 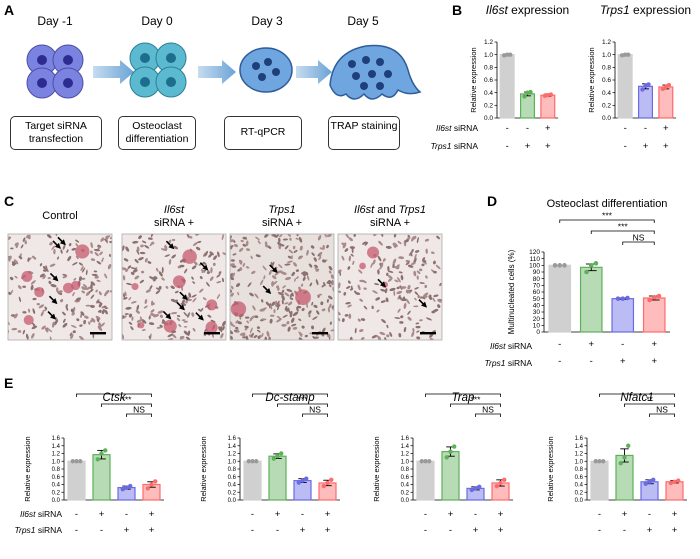 What do you see at coordinates (638, 243) in the screenshot?
I see `significance-bracket` at bounding box center [638, 243].